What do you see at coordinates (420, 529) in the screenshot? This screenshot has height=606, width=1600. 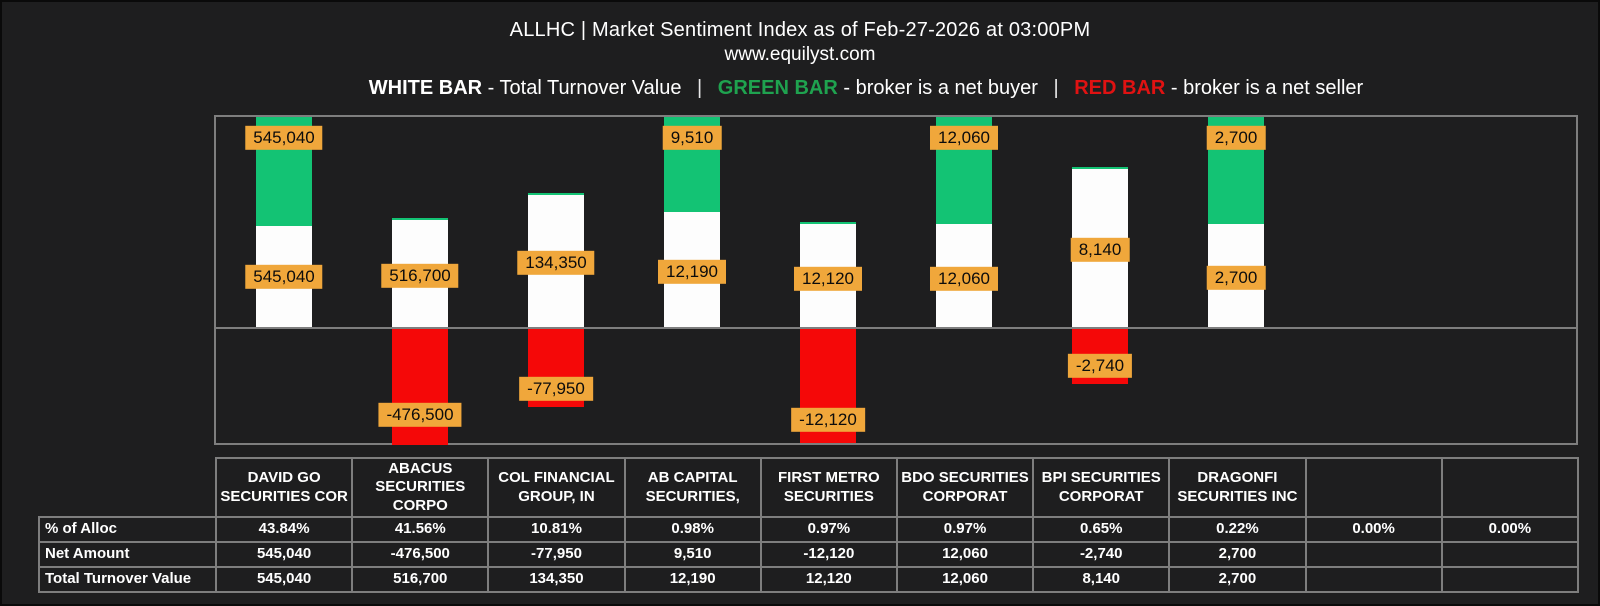 I see `value-cell: 41.56%` at bounding box center [420, 529].